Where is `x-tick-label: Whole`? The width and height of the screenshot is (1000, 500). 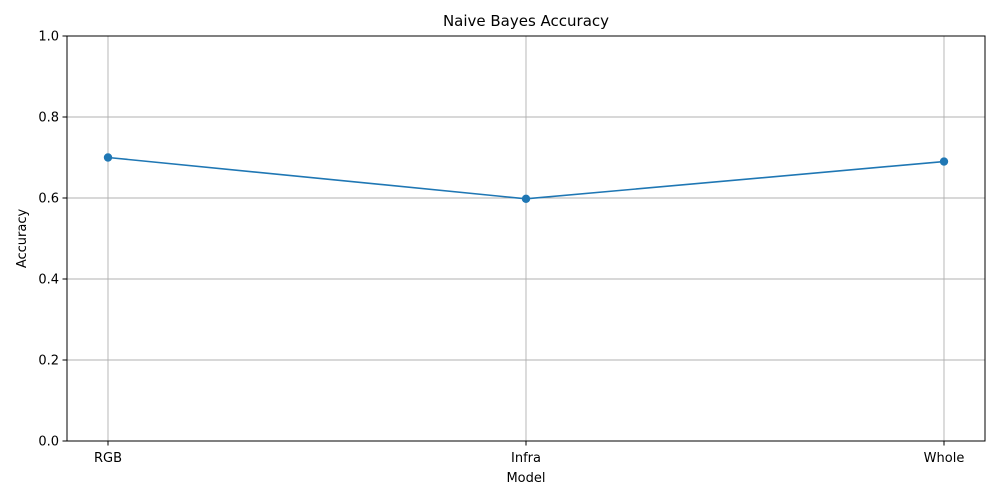
x-tick-label: Whole is located at coordinates (944, 458).